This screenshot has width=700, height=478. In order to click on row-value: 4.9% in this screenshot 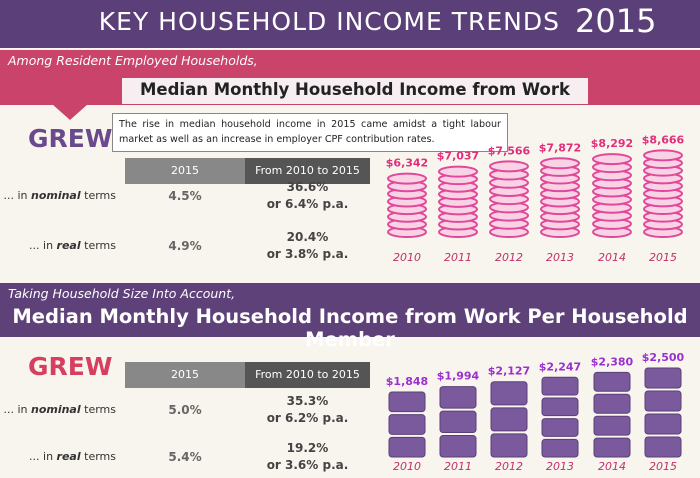, I will do `click(185, 246)`.